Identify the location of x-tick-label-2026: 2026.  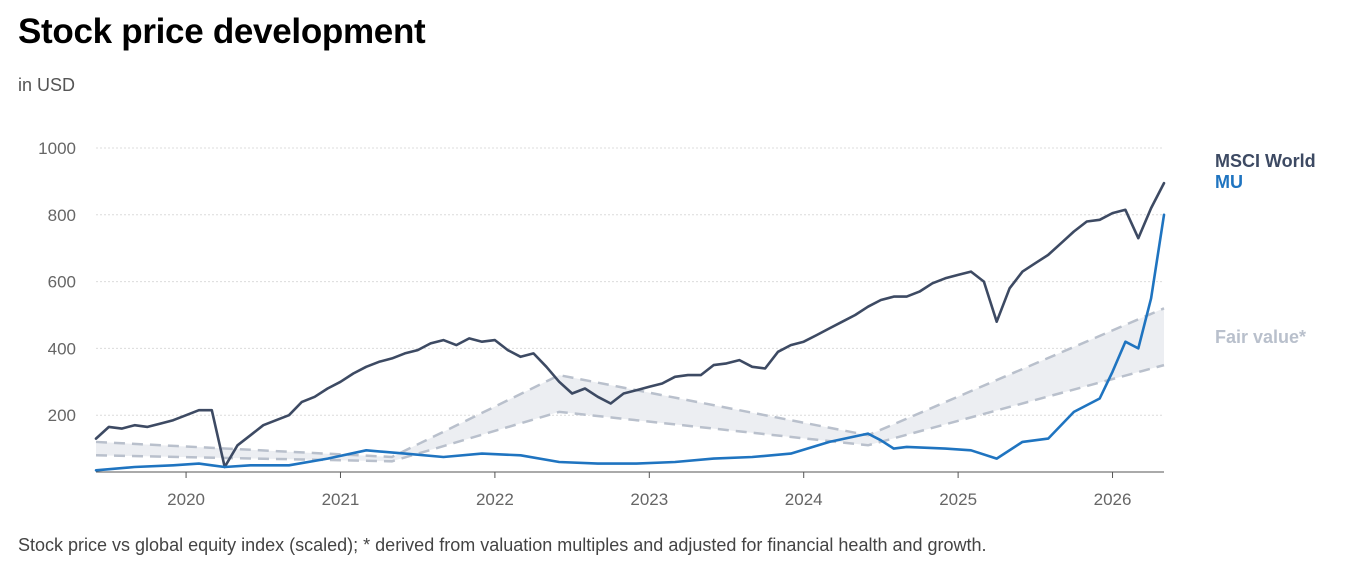
(1113, 499).